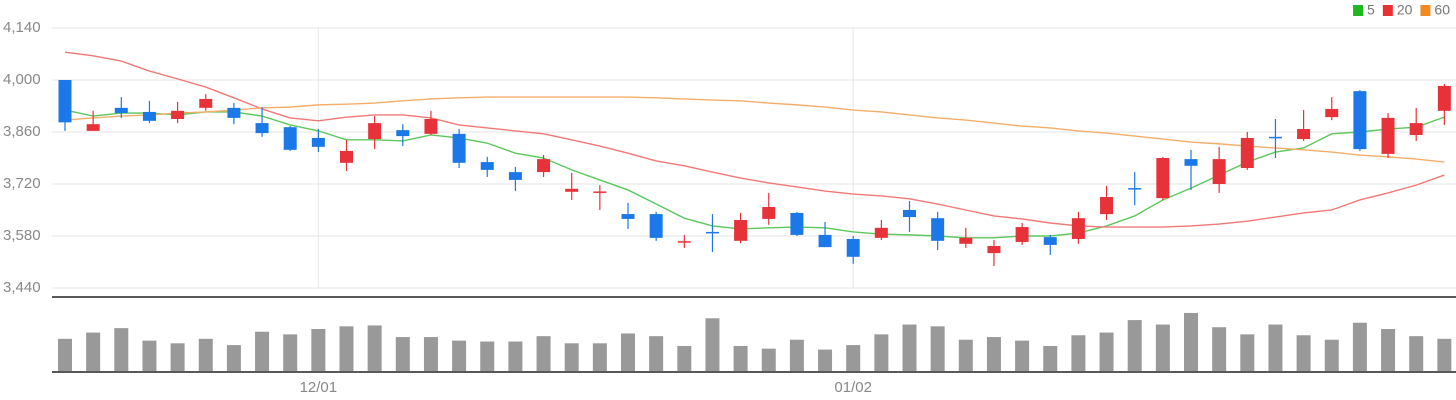 The image size is (1456, 400). I want to click on legend-label: 20, so click(1405, 10).